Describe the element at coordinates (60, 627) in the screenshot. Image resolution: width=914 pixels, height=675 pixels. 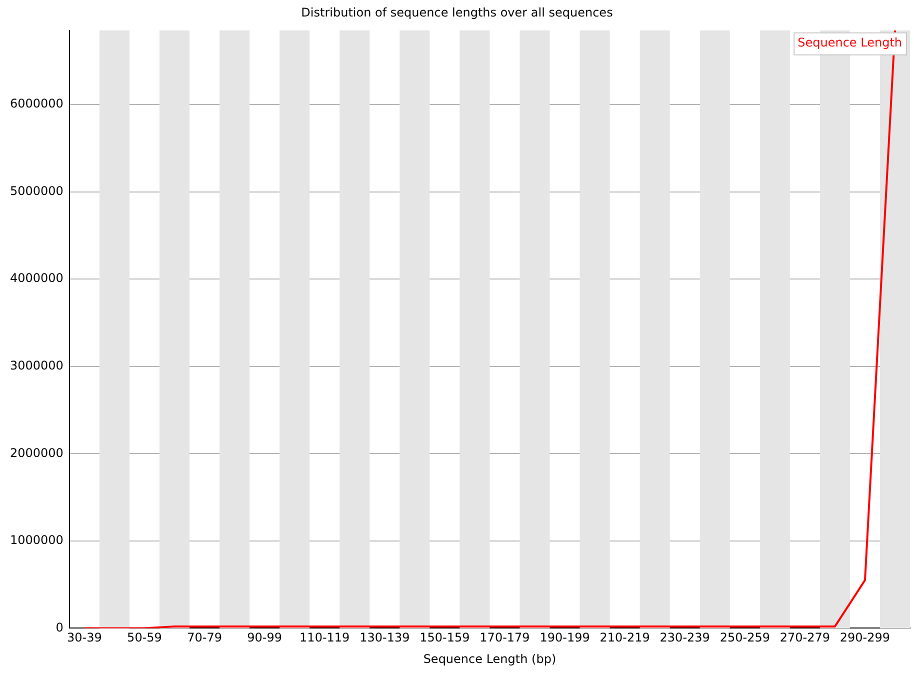
I see `y-tick-label: 0` at that location.